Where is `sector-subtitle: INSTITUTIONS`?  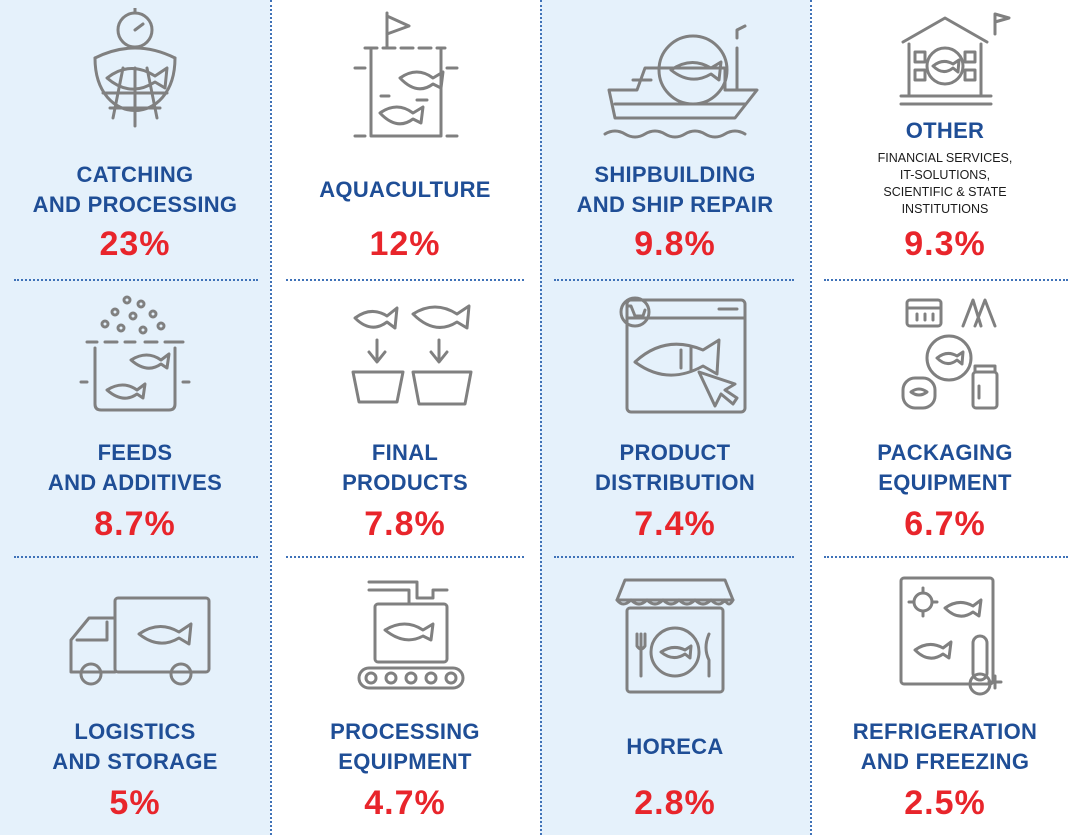 sector-subtitle: INSTITUTIONS is located at coordinates (945, 209).